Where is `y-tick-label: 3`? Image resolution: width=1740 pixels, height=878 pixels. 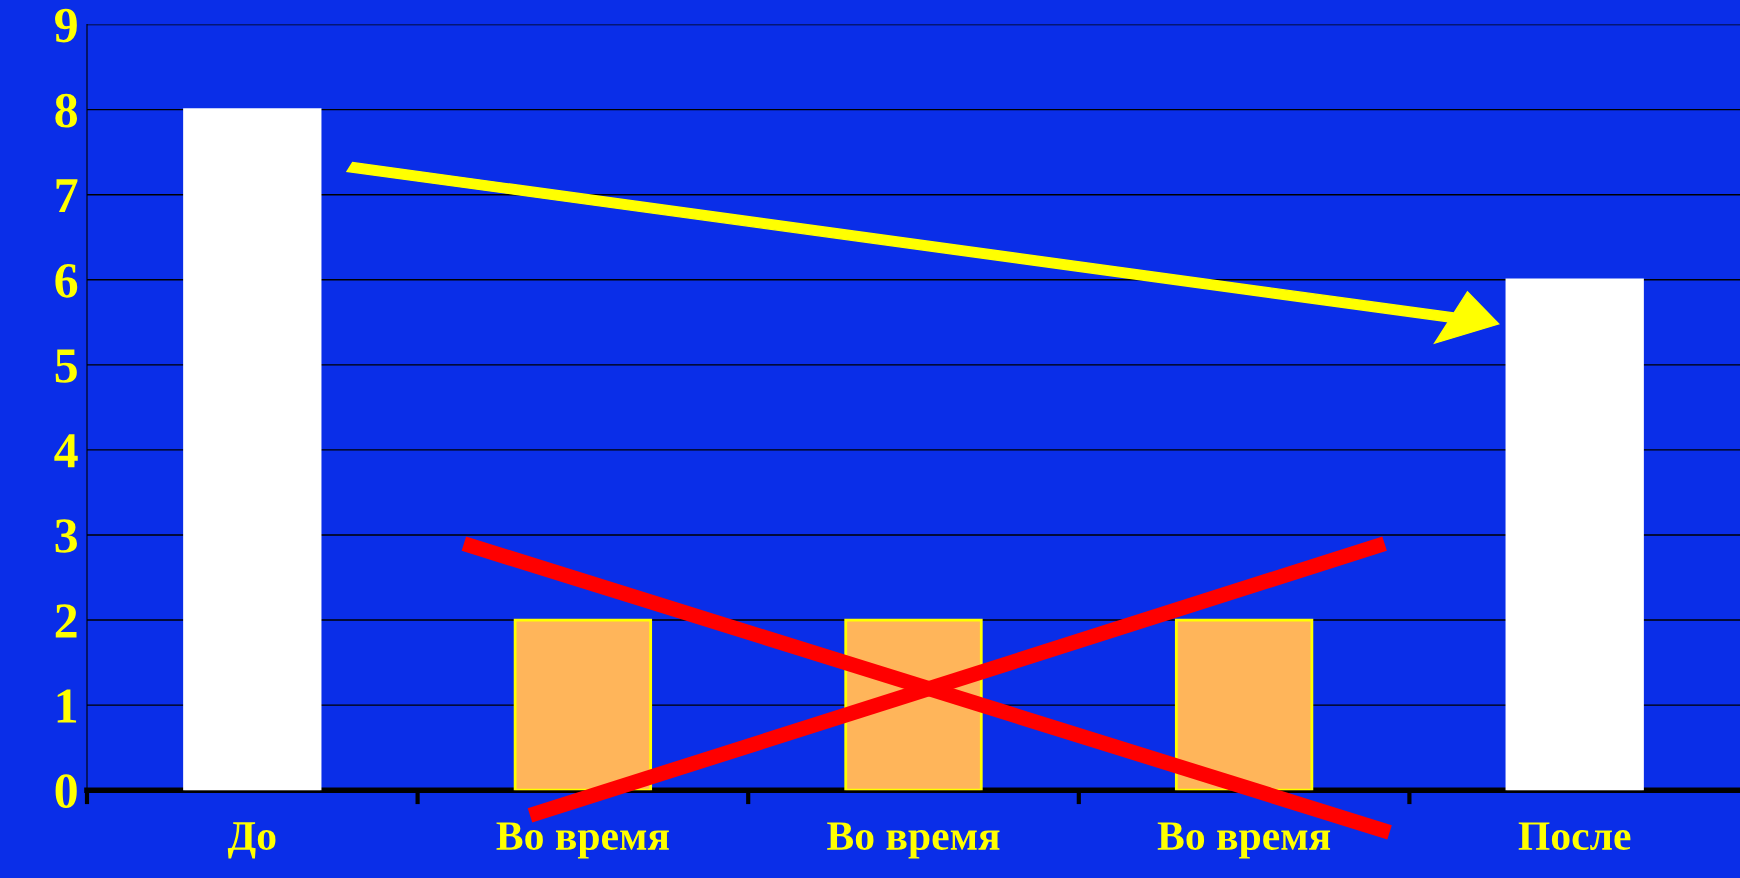 y-tick-label: 3 is located at coordinates (66, 536).